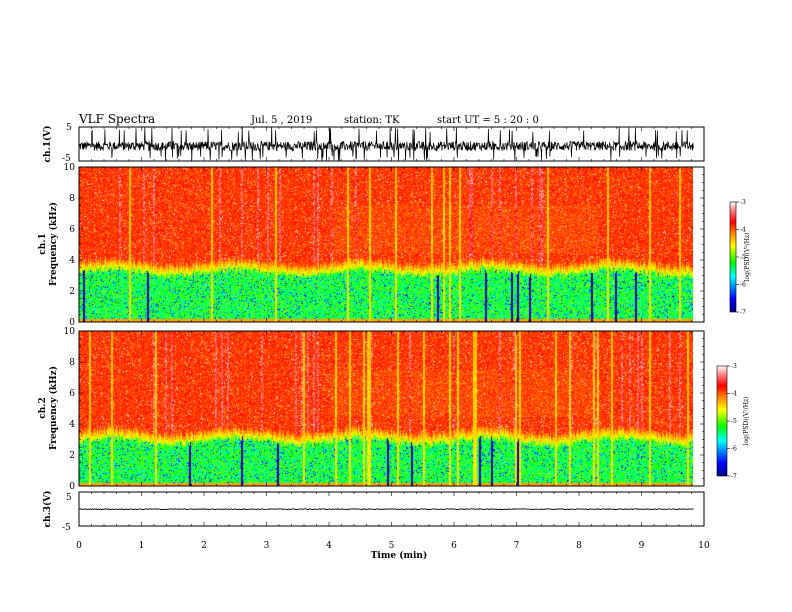  Describe the element at coordinates (70, 332) in the screenshot. I see `ch2-ytick-label: 10` at that location.